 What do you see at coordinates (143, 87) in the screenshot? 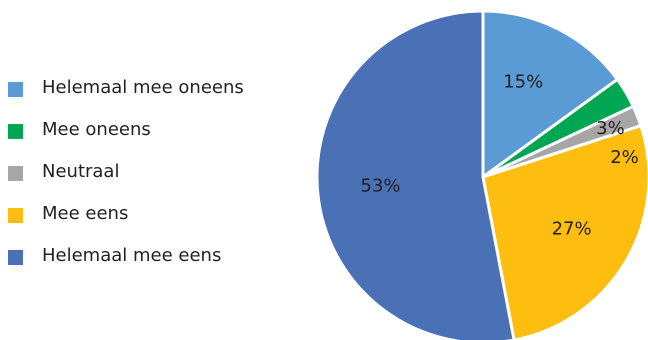
I see `legend-label: Helemaal mee oneens` at bounding box center [143, 87].